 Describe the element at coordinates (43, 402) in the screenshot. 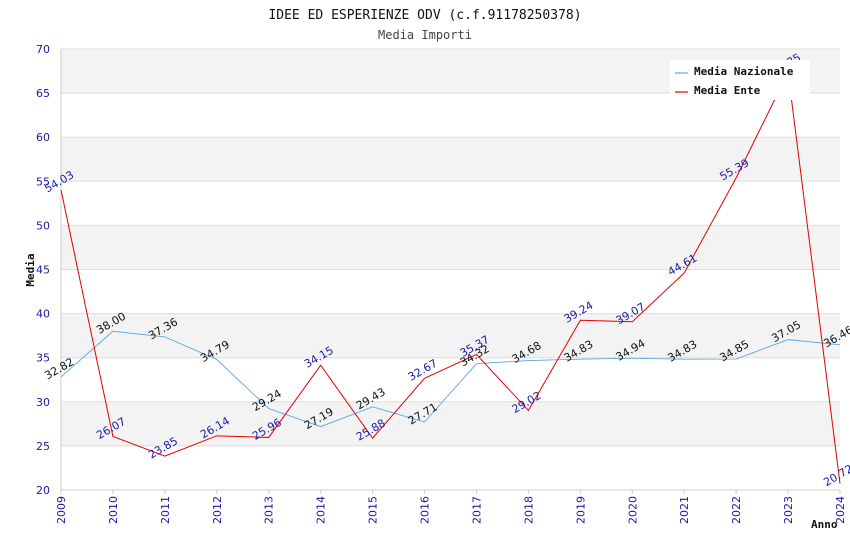

I see `y-tick-label: 30` at that location.